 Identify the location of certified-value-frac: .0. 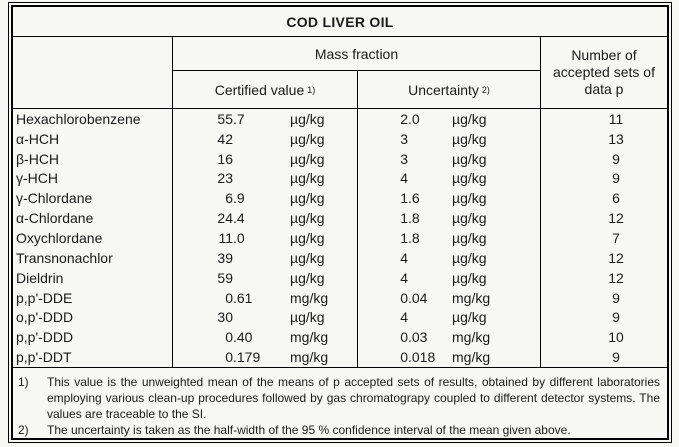
(239, 237).